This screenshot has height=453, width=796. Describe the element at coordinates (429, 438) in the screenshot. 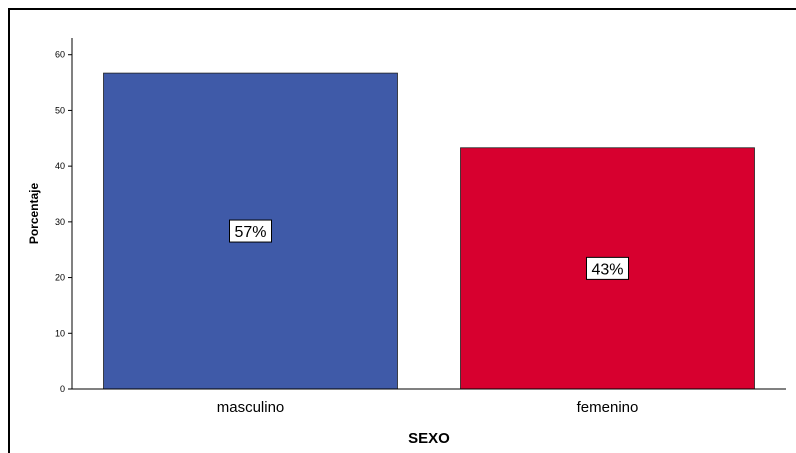

I see `x-axis-label: SEXO` at that location.